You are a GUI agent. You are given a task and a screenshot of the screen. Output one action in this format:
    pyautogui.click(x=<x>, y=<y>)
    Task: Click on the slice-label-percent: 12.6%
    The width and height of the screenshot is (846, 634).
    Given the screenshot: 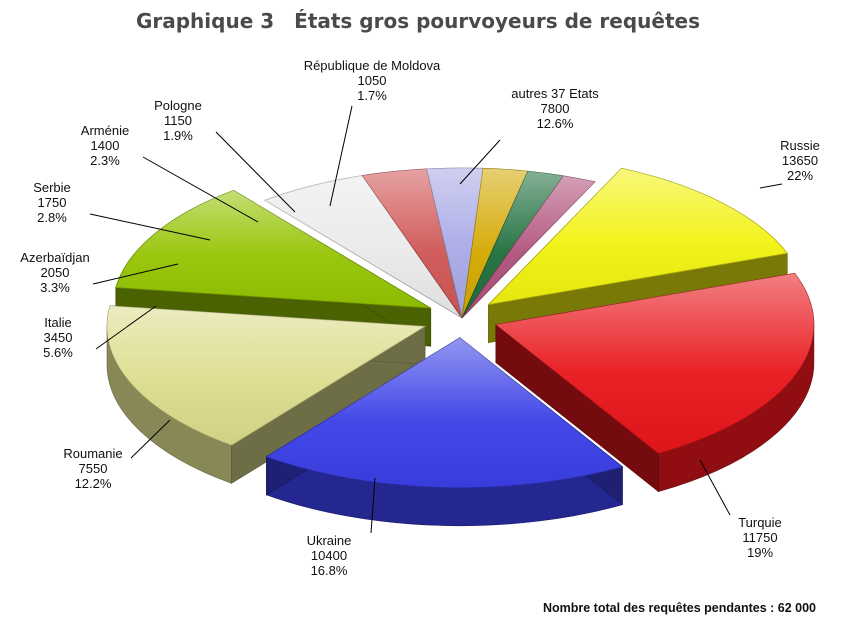 What is the action you would take?
    pyautogui.click(x=555, y=123)
    